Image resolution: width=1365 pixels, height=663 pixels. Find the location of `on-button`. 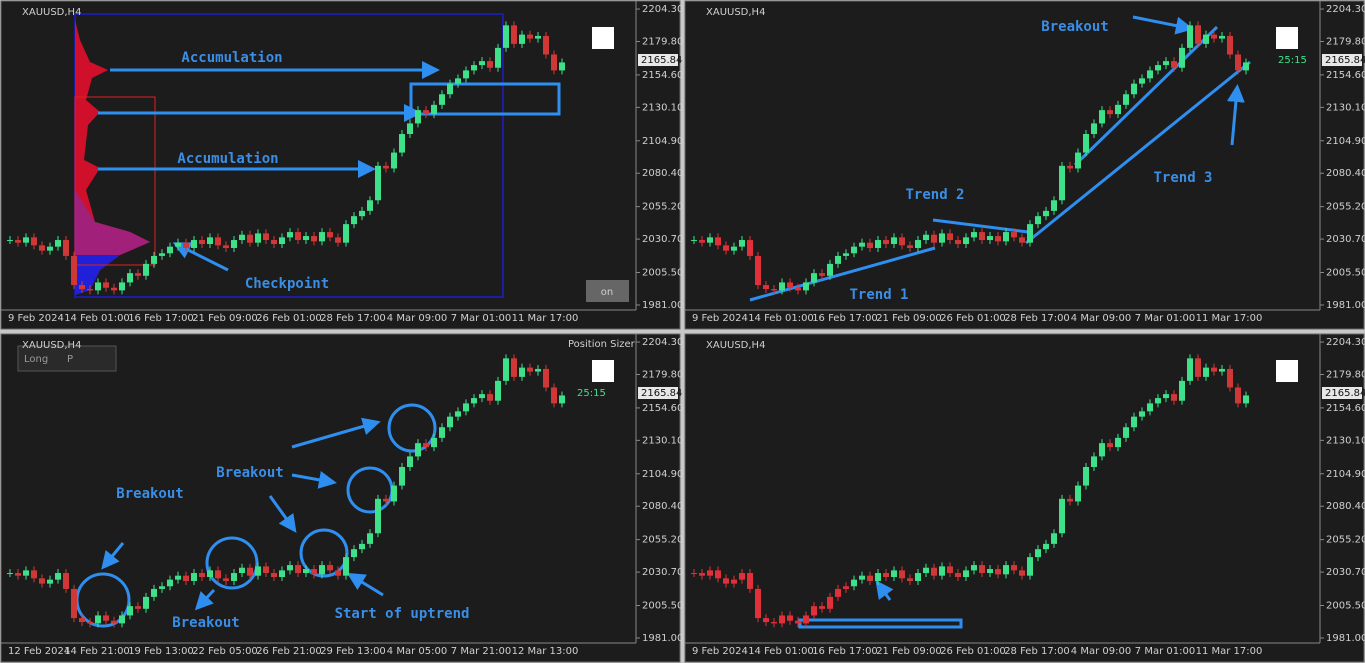

on-button is located at coordinates (607, 291).